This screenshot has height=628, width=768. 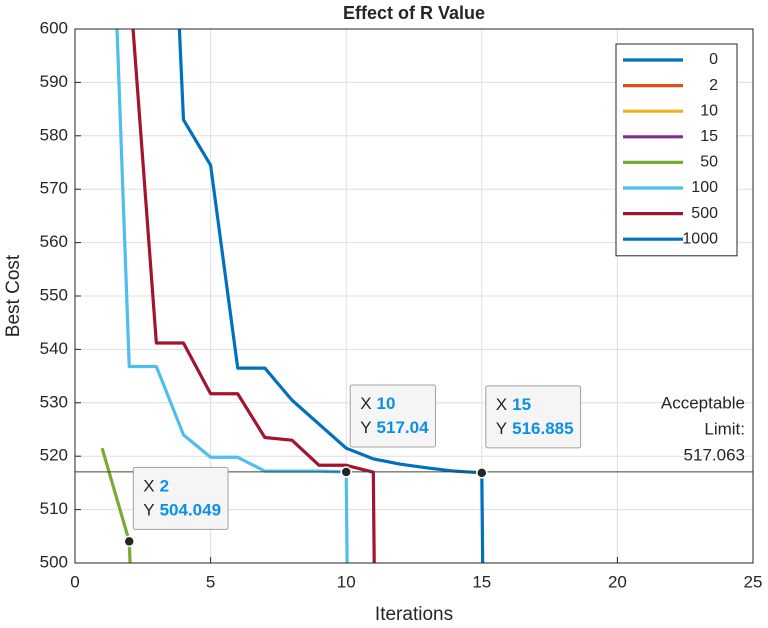 What do you see at coordinates (74, 581) in the screenshot?
I see `x-tick-label: 0` at bounding box center [74, 581].